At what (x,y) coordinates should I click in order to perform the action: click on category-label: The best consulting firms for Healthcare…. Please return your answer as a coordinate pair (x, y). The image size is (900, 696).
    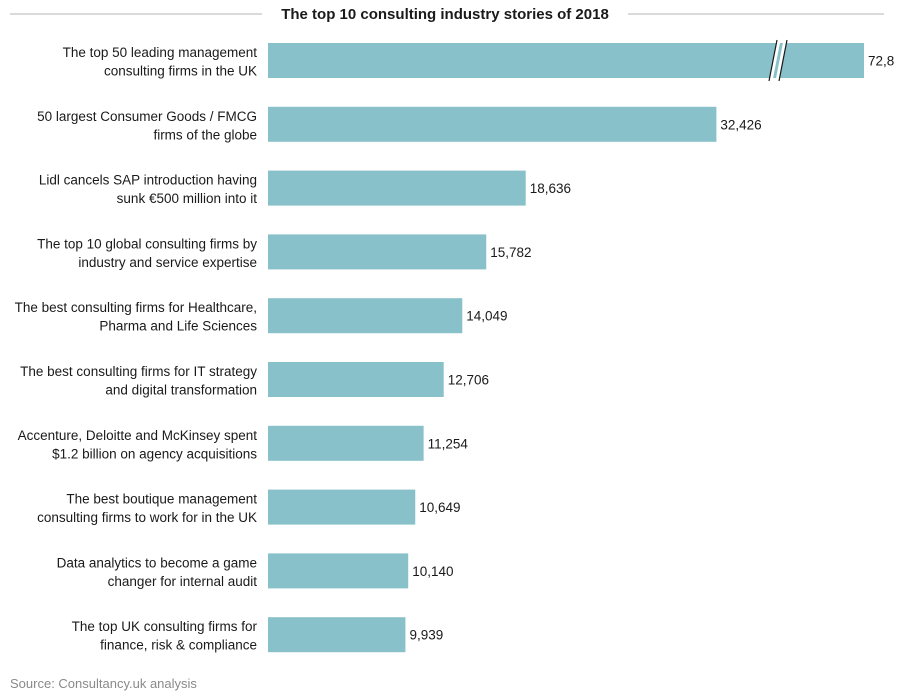
    Looking at the image, I should click on (136, 317).